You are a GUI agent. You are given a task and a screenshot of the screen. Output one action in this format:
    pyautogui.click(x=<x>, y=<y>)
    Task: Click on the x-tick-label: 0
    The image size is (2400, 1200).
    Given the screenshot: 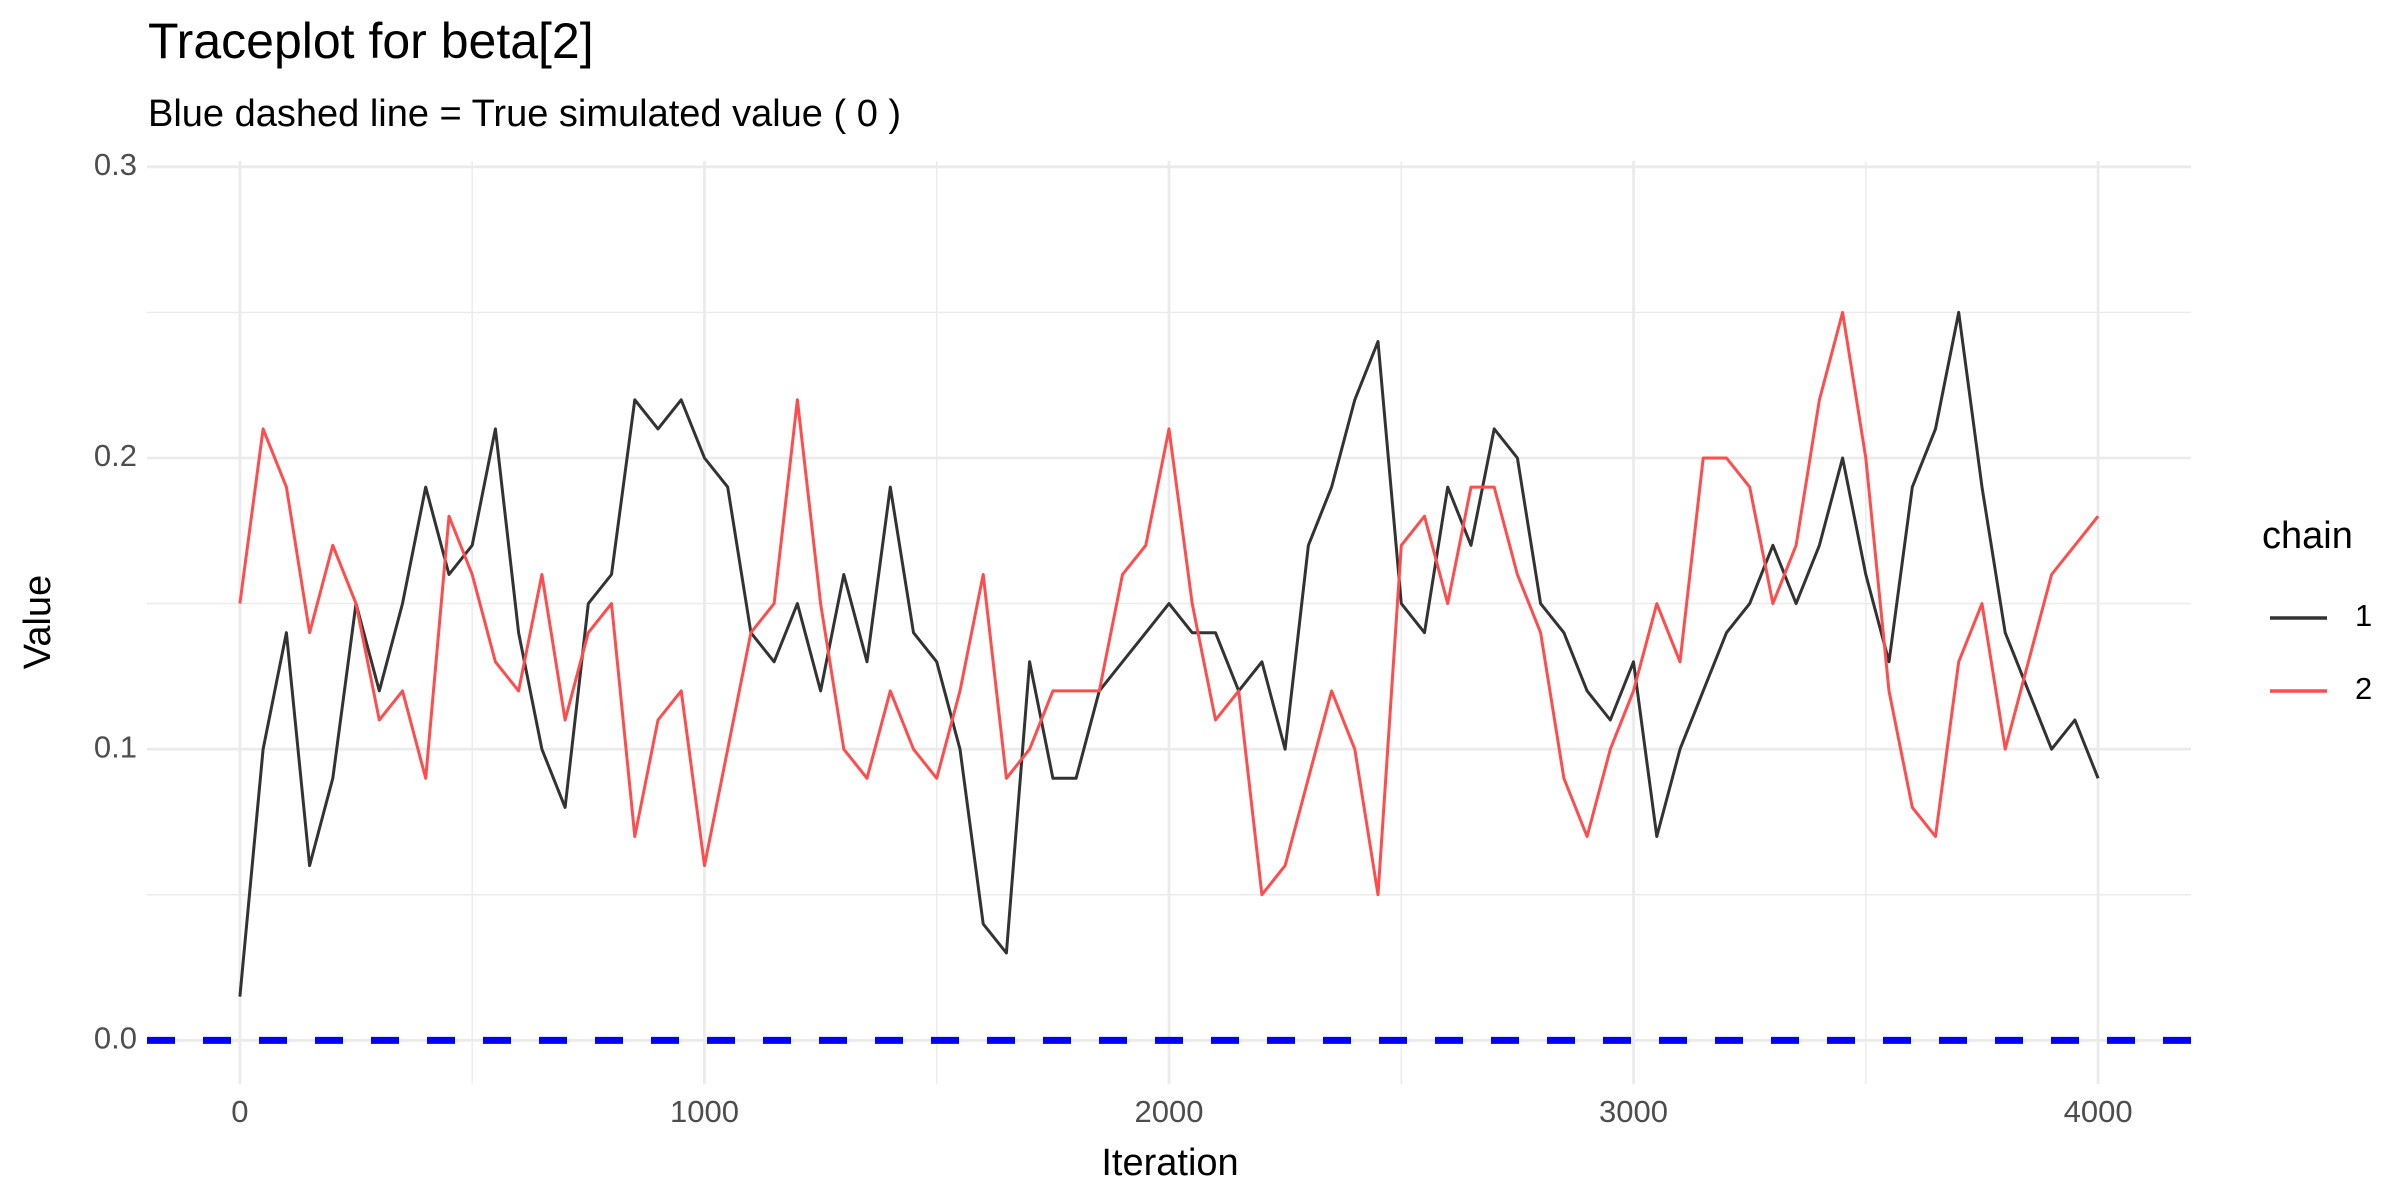 What is the action you would take?
    pyautogui.click(x=239, y=1111)
    